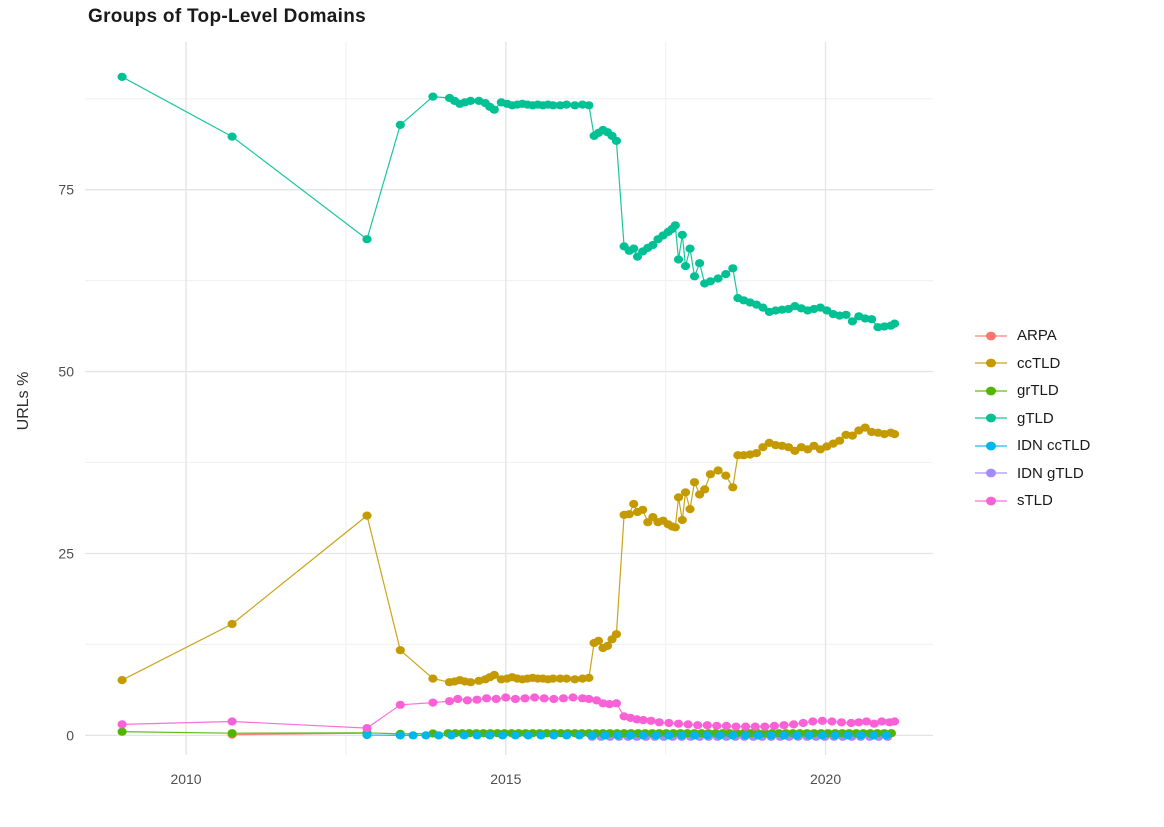  What do you see at coordinates (1037, 336) in the screenshot?
I see `legend-label: ARPA` at bounding box center [1037, 336].